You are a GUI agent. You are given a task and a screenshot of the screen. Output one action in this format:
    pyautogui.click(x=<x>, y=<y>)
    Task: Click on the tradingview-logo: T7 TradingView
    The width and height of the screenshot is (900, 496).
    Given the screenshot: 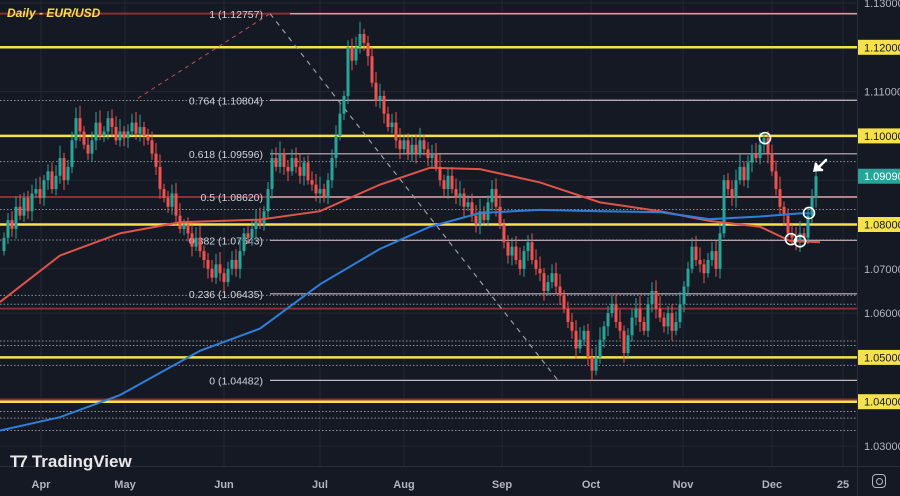 What is the action you would take?
    pyautogui.click(x=71, y=462)
    